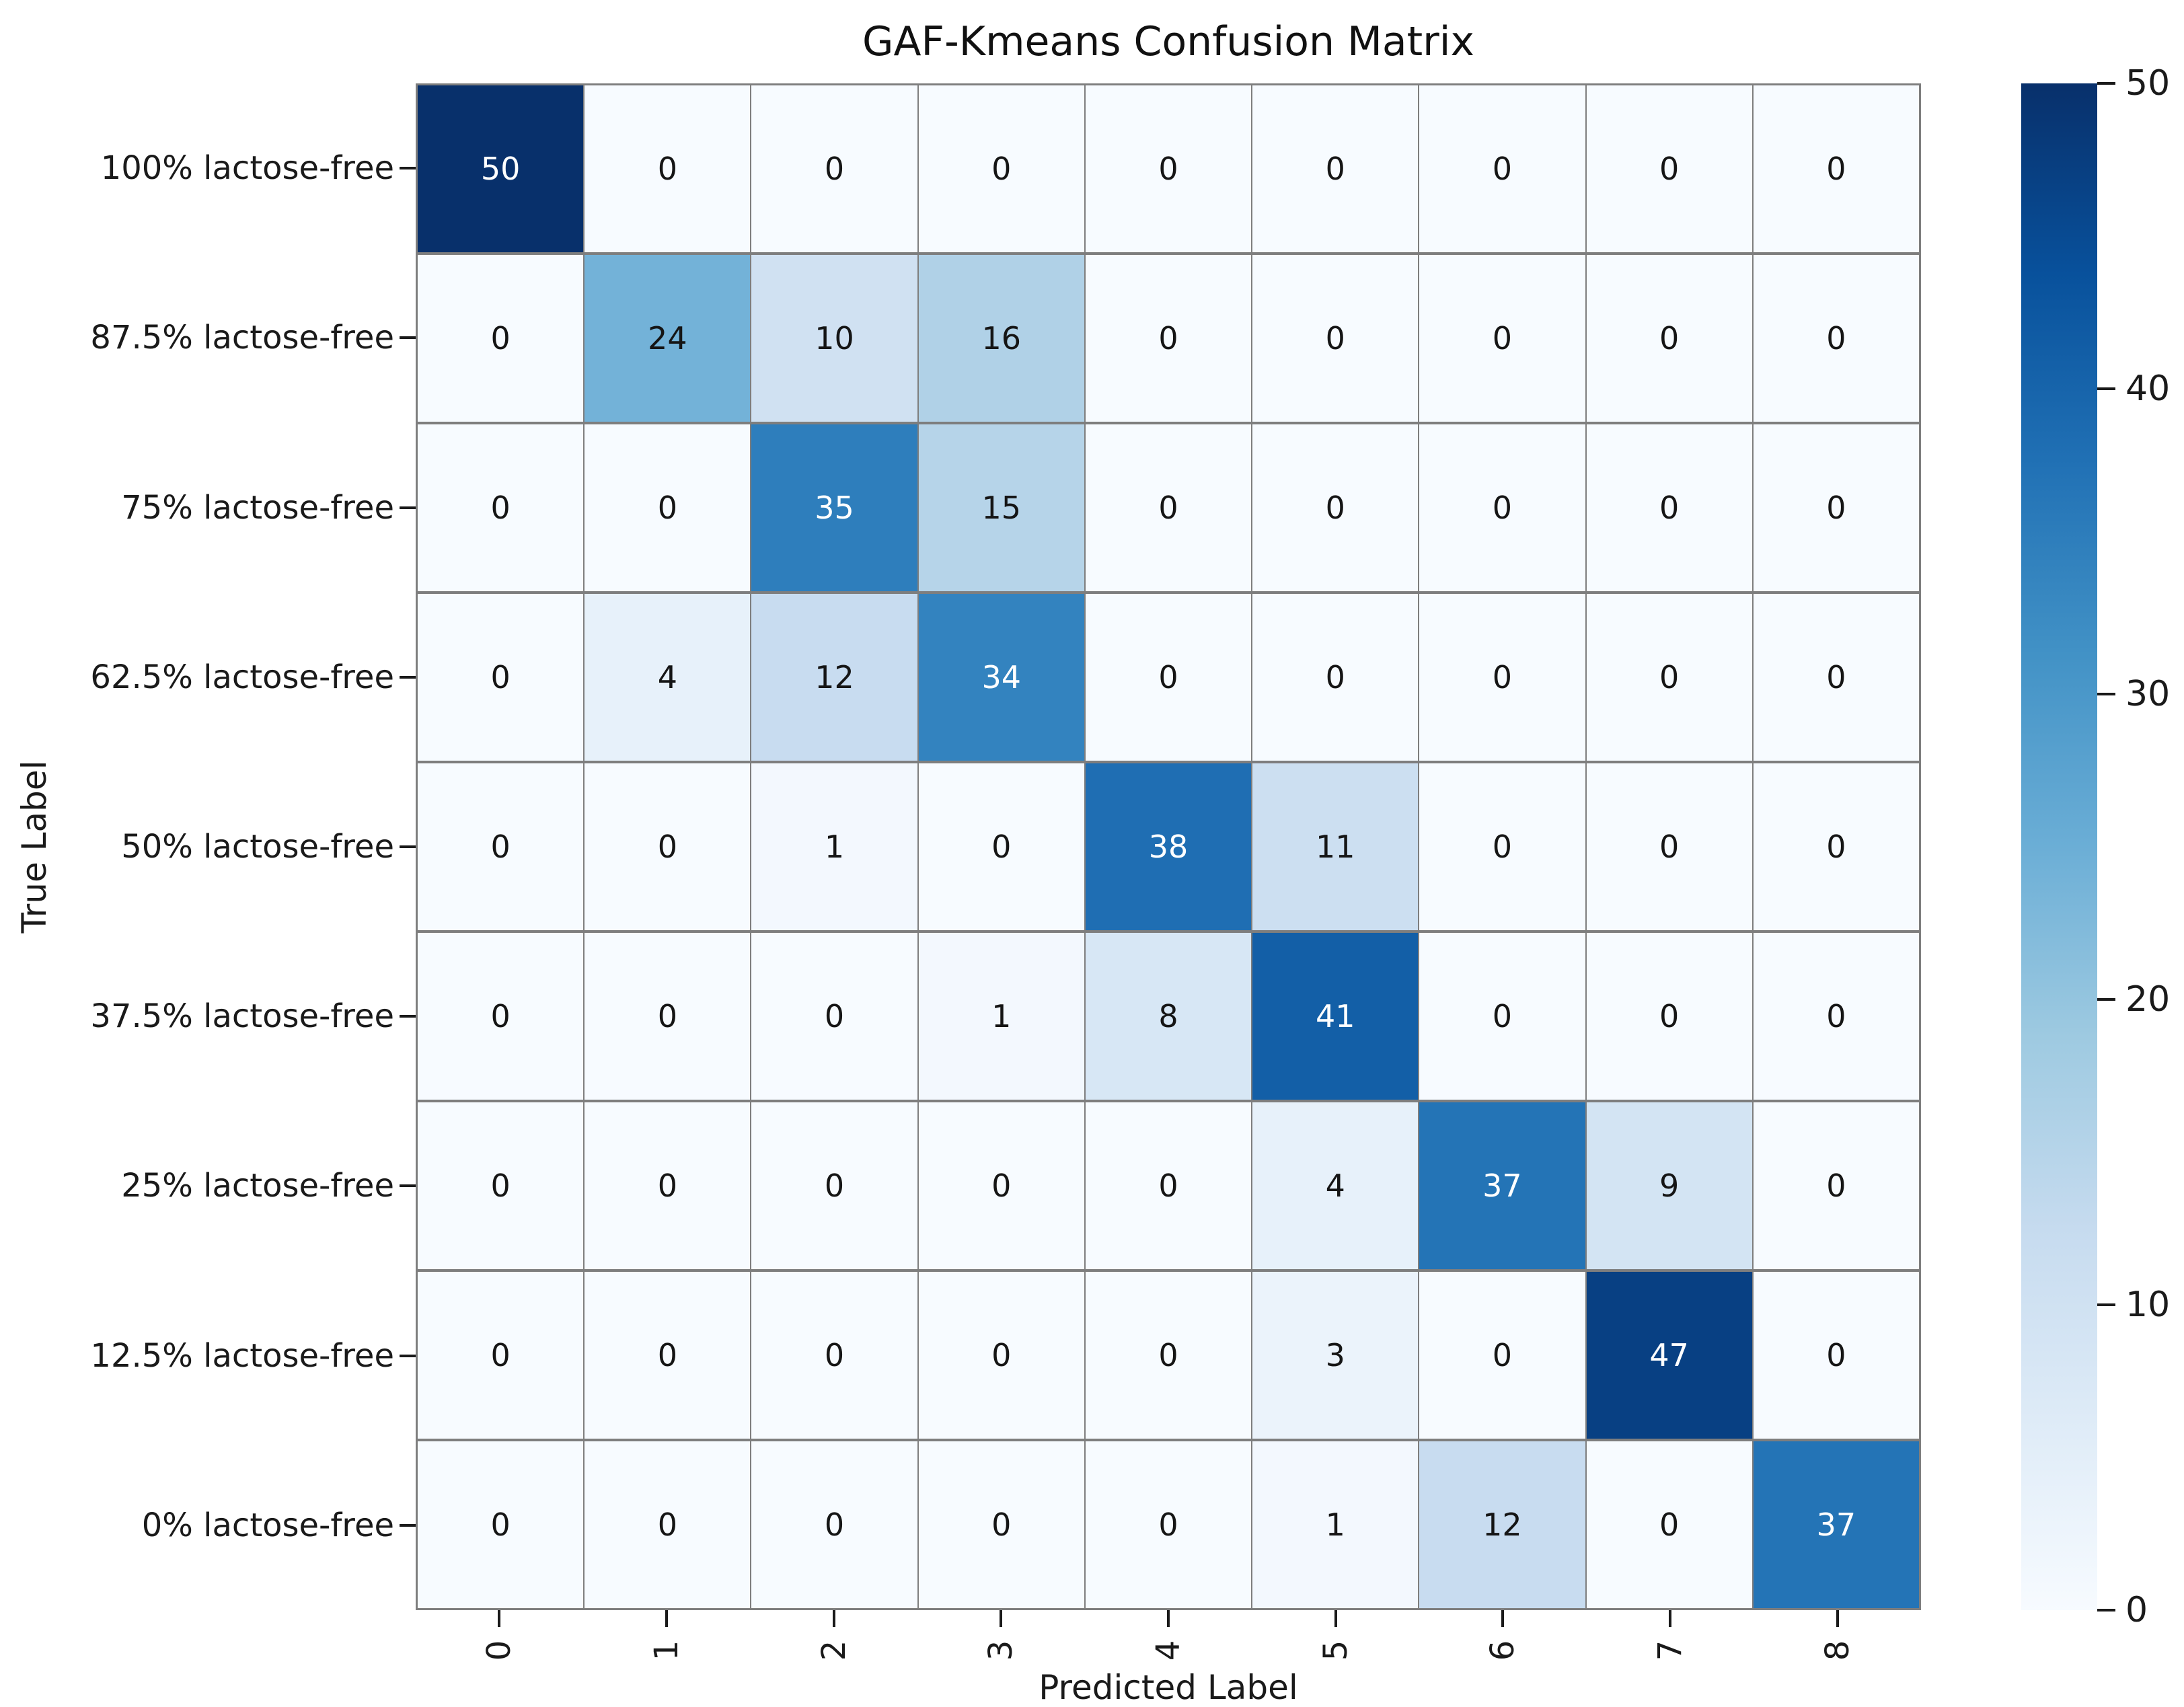 Image resolution: width=2184 pixels, height=1707 pixels. I want to click on cell-value: 50, so click(500, 169).